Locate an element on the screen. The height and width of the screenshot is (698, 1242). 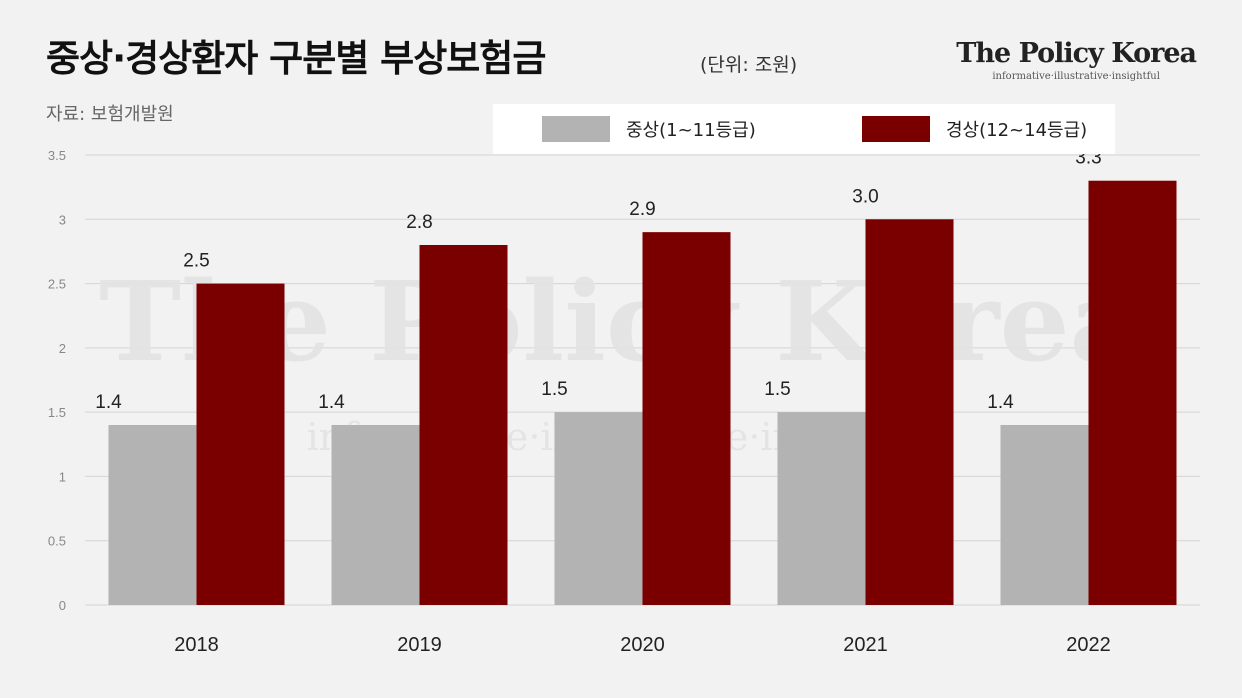
bar-minor-2020 is located at coordinates (598, 508).